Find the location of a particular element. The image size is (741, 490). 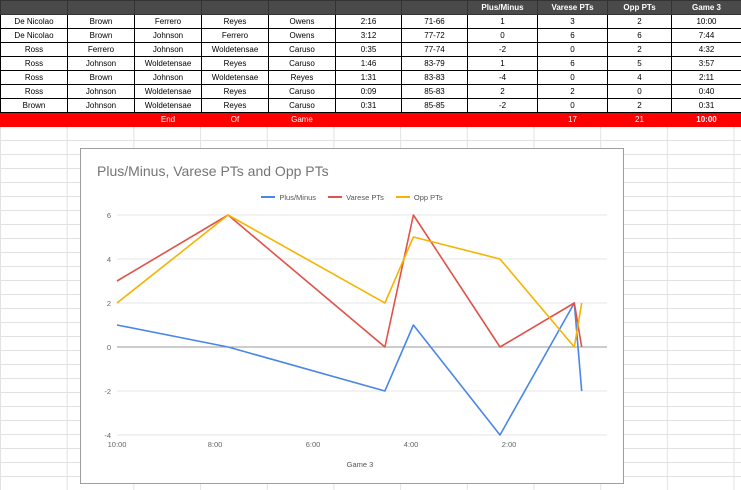

table-cell: 3:12 is located at coordinates (368, 35).